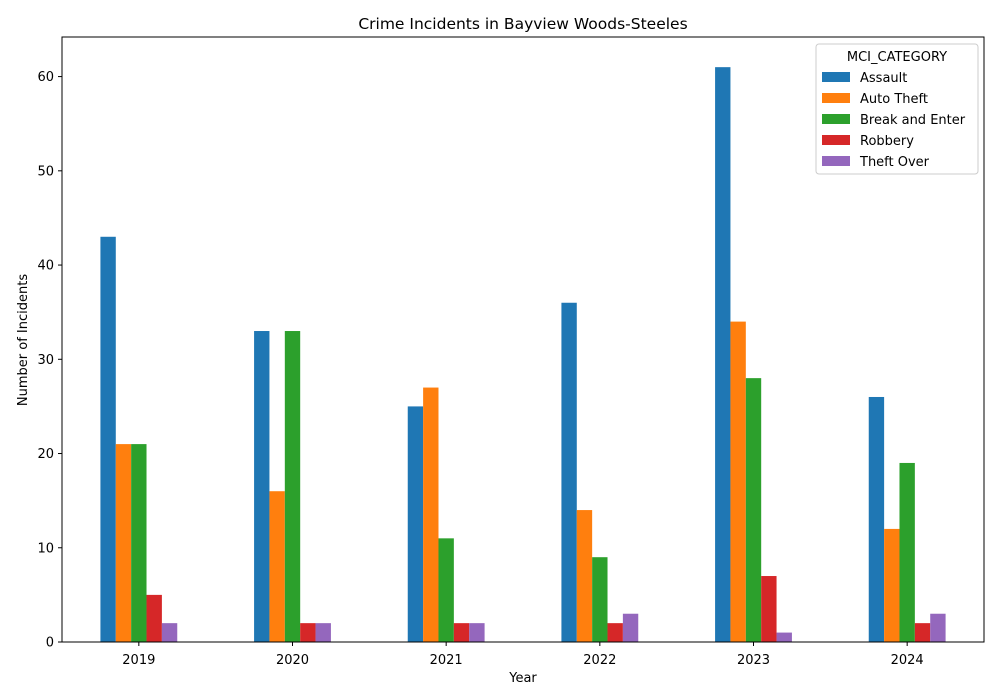 This screenshot has width=1000, height=700. I want to click on bar-assault-2023, so click(723, 354).